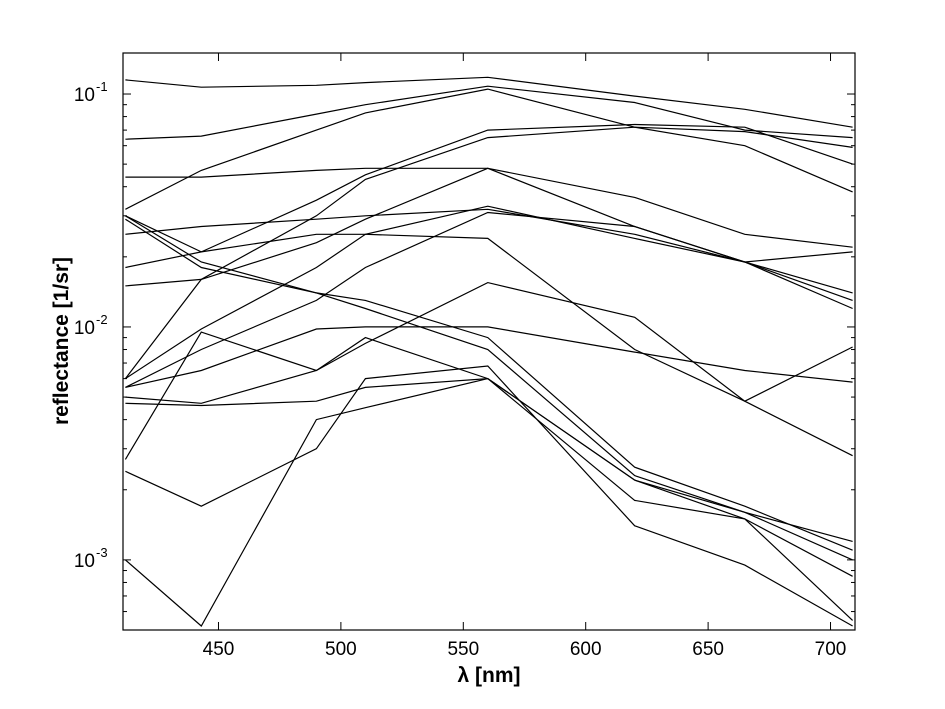 The image size is (945, 709). Describe the element at coordinates (708, 649) in the screenshot. I see `x-tick-label: 650` at that location.